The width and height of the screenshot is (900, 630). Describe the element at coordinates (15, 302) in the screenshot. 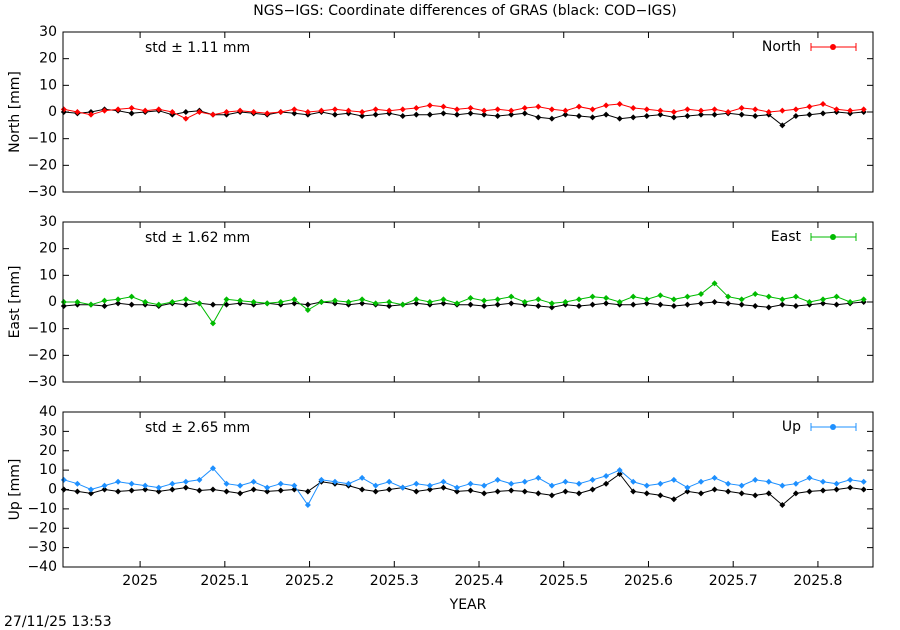

I see `y-axis-label: East [mm]` at that location.